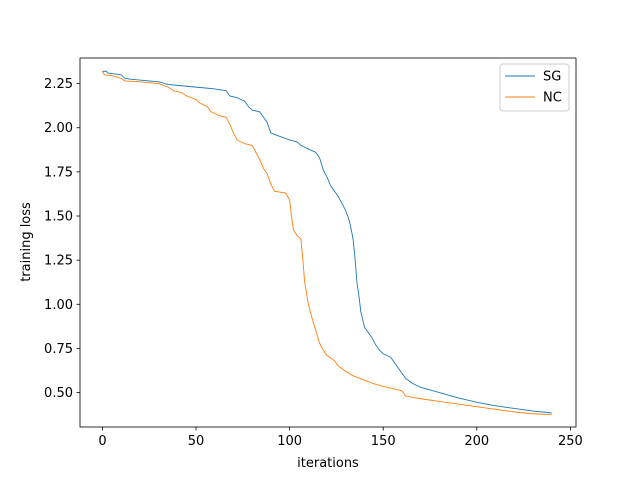 This screenshot has width=640, height=484. I want to click on y-axis-ticks: 0.50 0.75 1.00 1.25 1.50 1.75 2.00 2.25, so click(62, 239).